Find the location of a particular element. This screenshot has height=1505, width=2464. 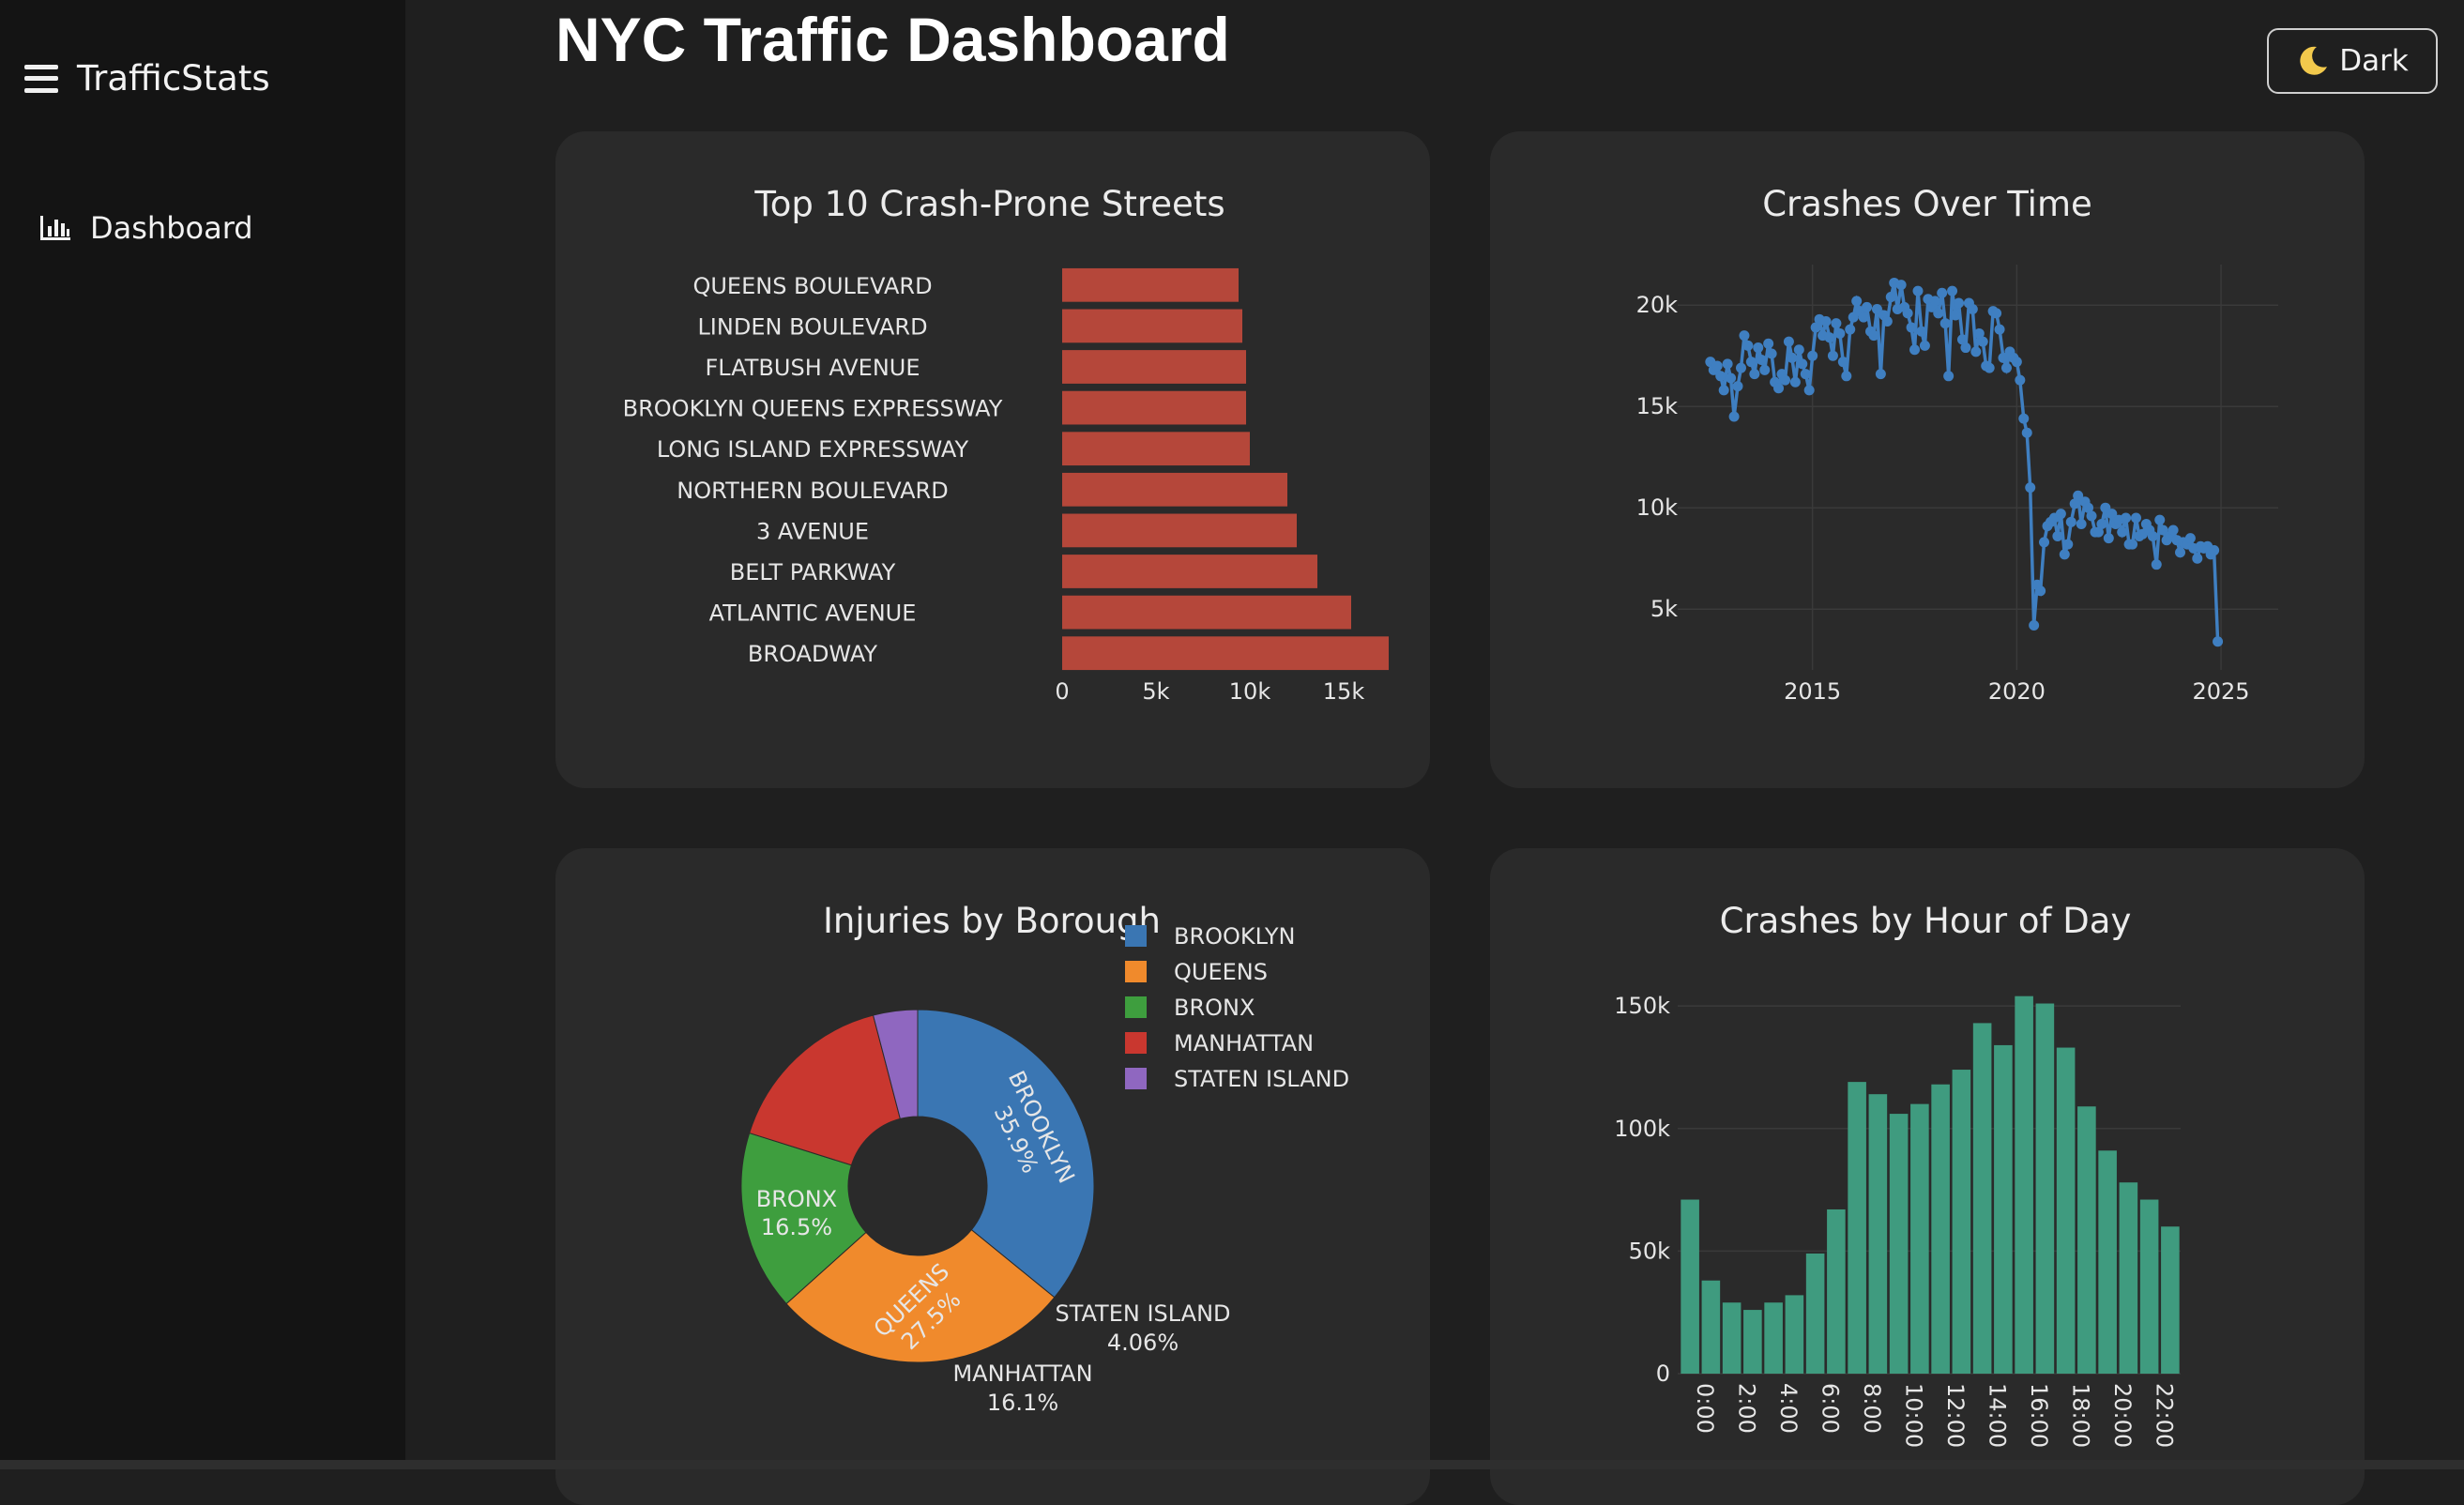

legend-label: QUEENS is located at coordinates (1221, 972).